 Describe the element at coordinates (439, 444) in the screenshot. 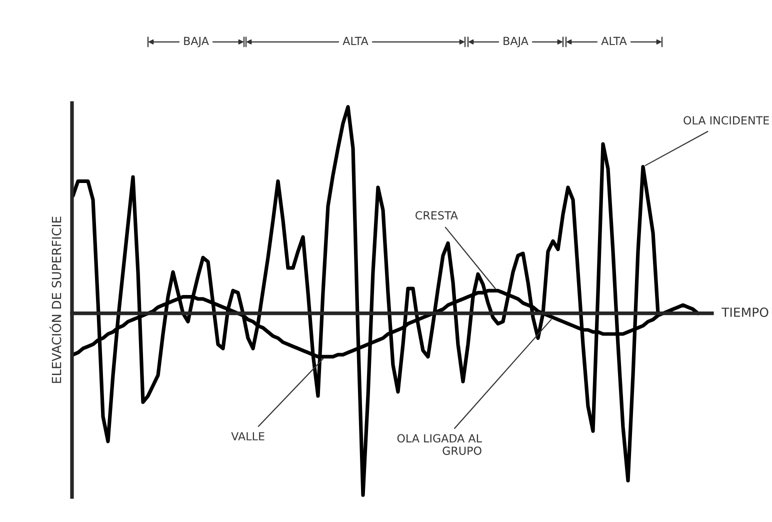

I see `annotation: OLA LIGADA AL GRUPO` at that location.